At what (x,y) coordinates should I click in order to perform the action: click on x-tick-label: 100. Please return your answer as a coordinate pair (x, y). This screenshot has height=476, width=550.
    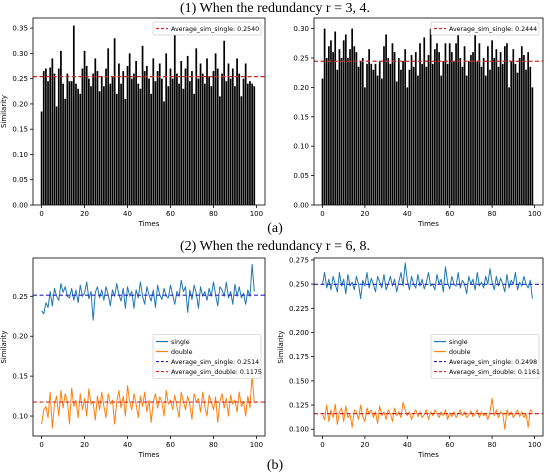
    Looking at the image, I should click on (256, 445).